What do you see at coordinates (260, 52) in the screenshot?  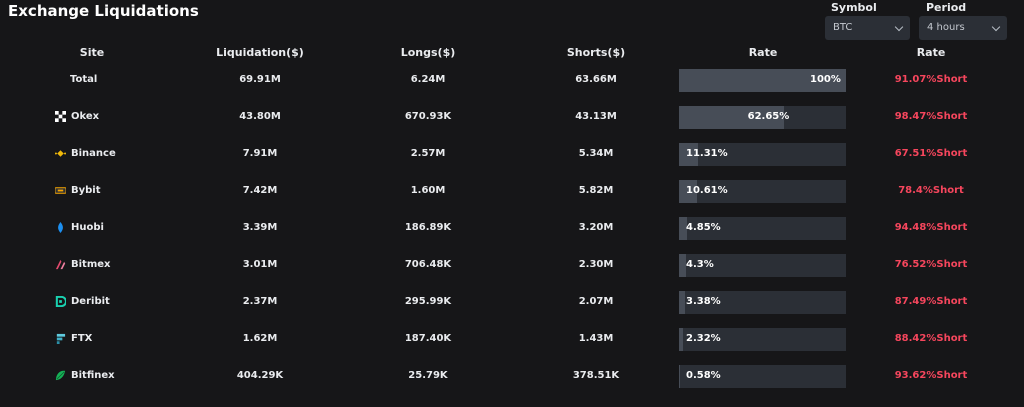 I see `header-liquidation: Liquidation($)` at bounding box center [260, 52].